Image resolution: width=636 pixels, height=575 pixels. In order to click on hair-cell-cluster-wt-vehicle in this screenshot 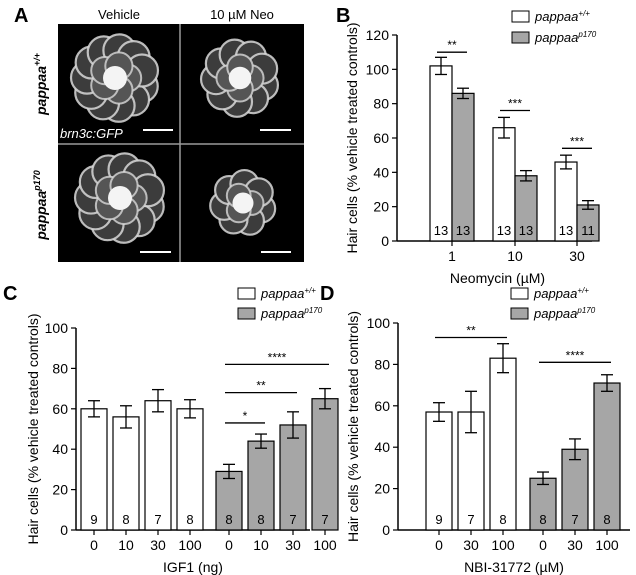, I will do `click(114, 78)`.